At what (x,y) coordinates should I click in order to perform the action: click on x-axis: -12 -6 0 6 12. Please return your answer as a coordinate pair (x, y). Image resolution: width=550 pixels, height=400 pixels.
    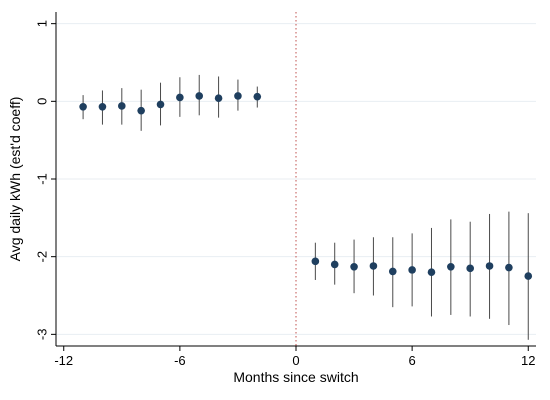
    Looking at the image, I should click on (295, 356).